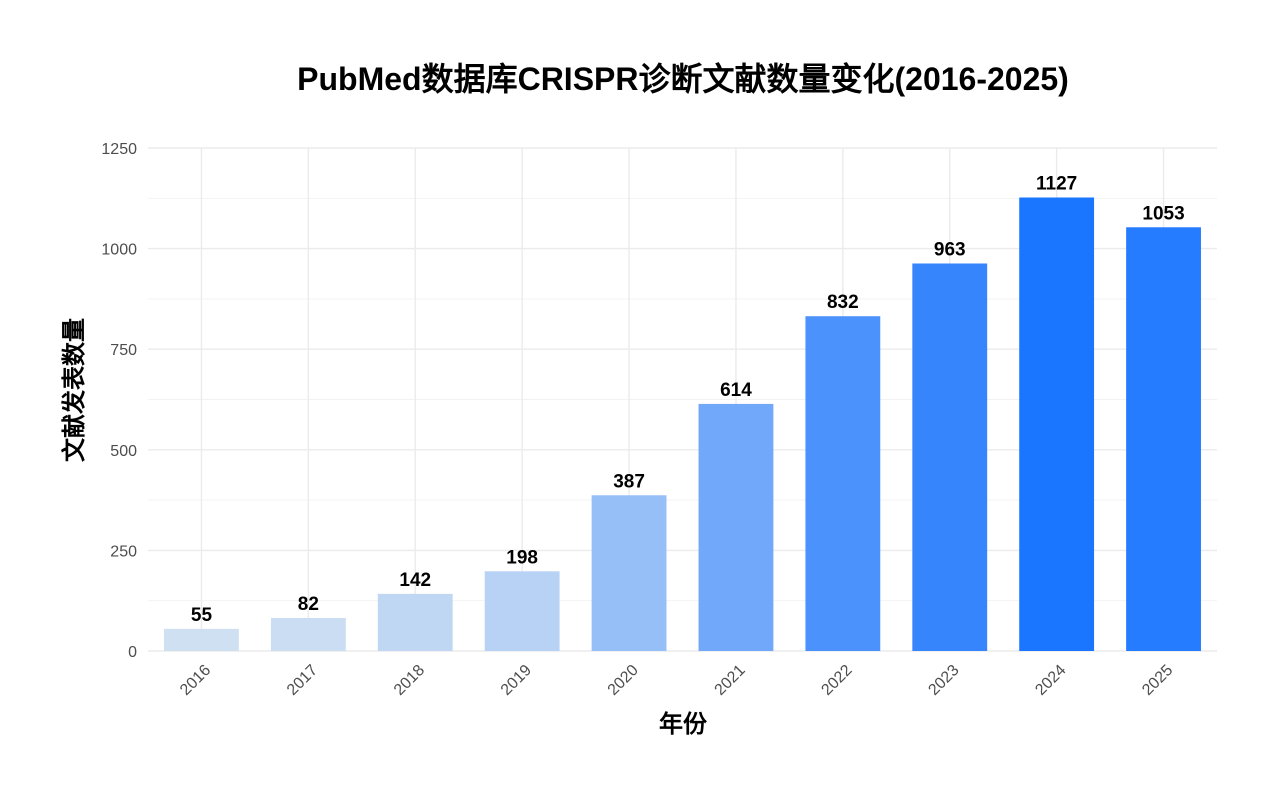 This screenshot has width=1280, height=805. Describe the element at coordinates (676, 680) in the screenshot. I see `x-axis-ticks: 2016 2017 2018 2019 2020 2021 2022 2023 2024 2025` at that location.